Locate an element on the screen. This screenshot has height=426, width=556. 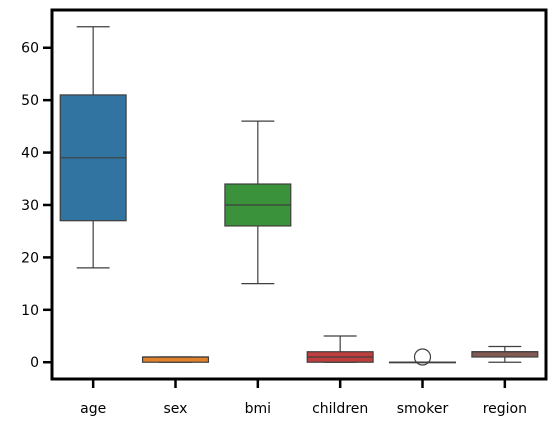
box-smoker is located at coordinates (422, 357).